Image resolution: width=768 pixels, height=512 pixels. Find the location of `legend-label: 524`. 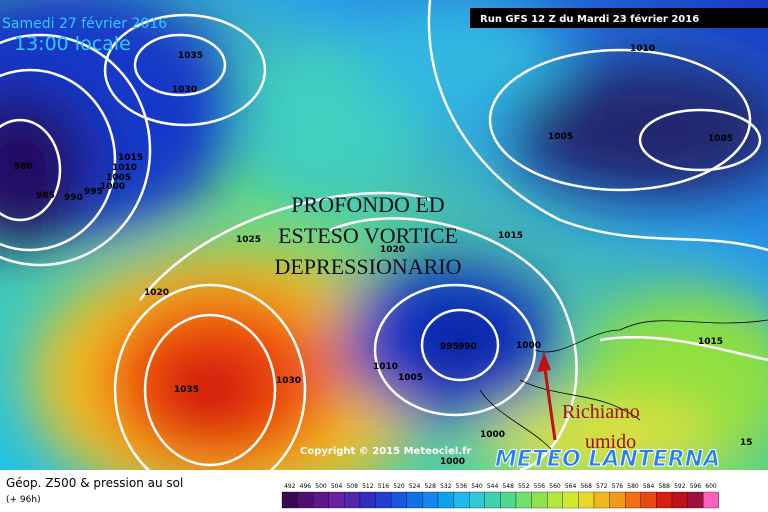

legend-label: 524 is located at coordinates (415, 486).